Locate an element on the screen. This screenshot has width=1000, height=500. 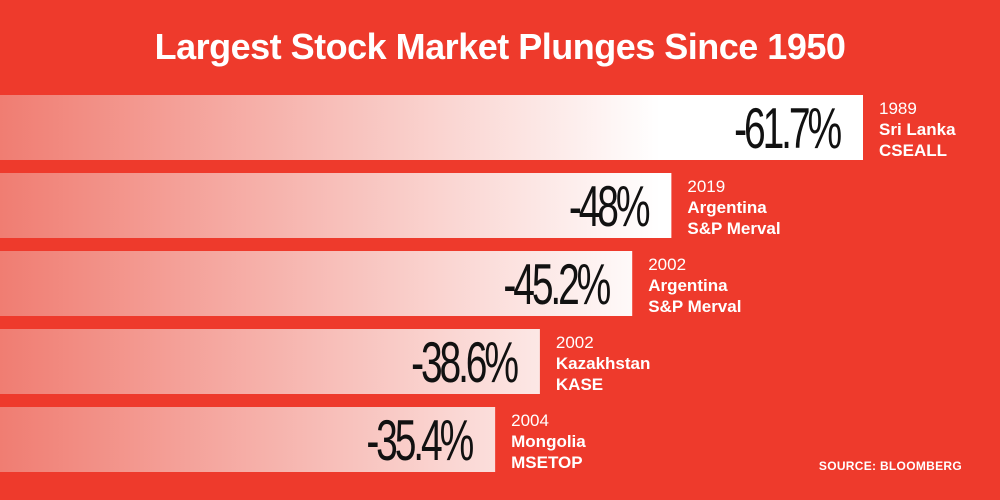
bar-value-label: -38.6% is located at coordinates (464, 363).